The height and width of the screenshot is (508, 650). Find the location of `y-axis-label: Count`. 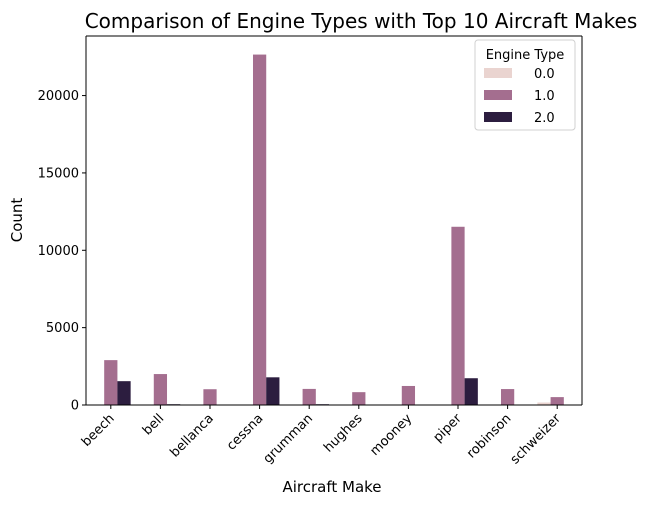

y-axis-label: Count is located at coordinates (17, 220).